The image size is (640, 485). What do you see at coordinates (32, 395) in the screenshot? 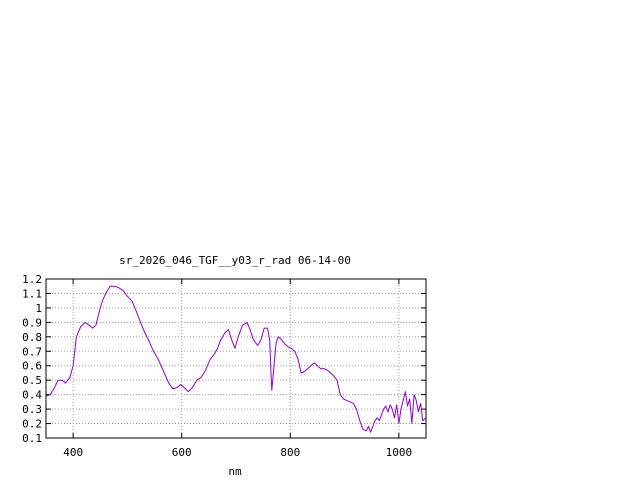
I see `y-tick-label: 0.4` at bounding box center [32, 395].